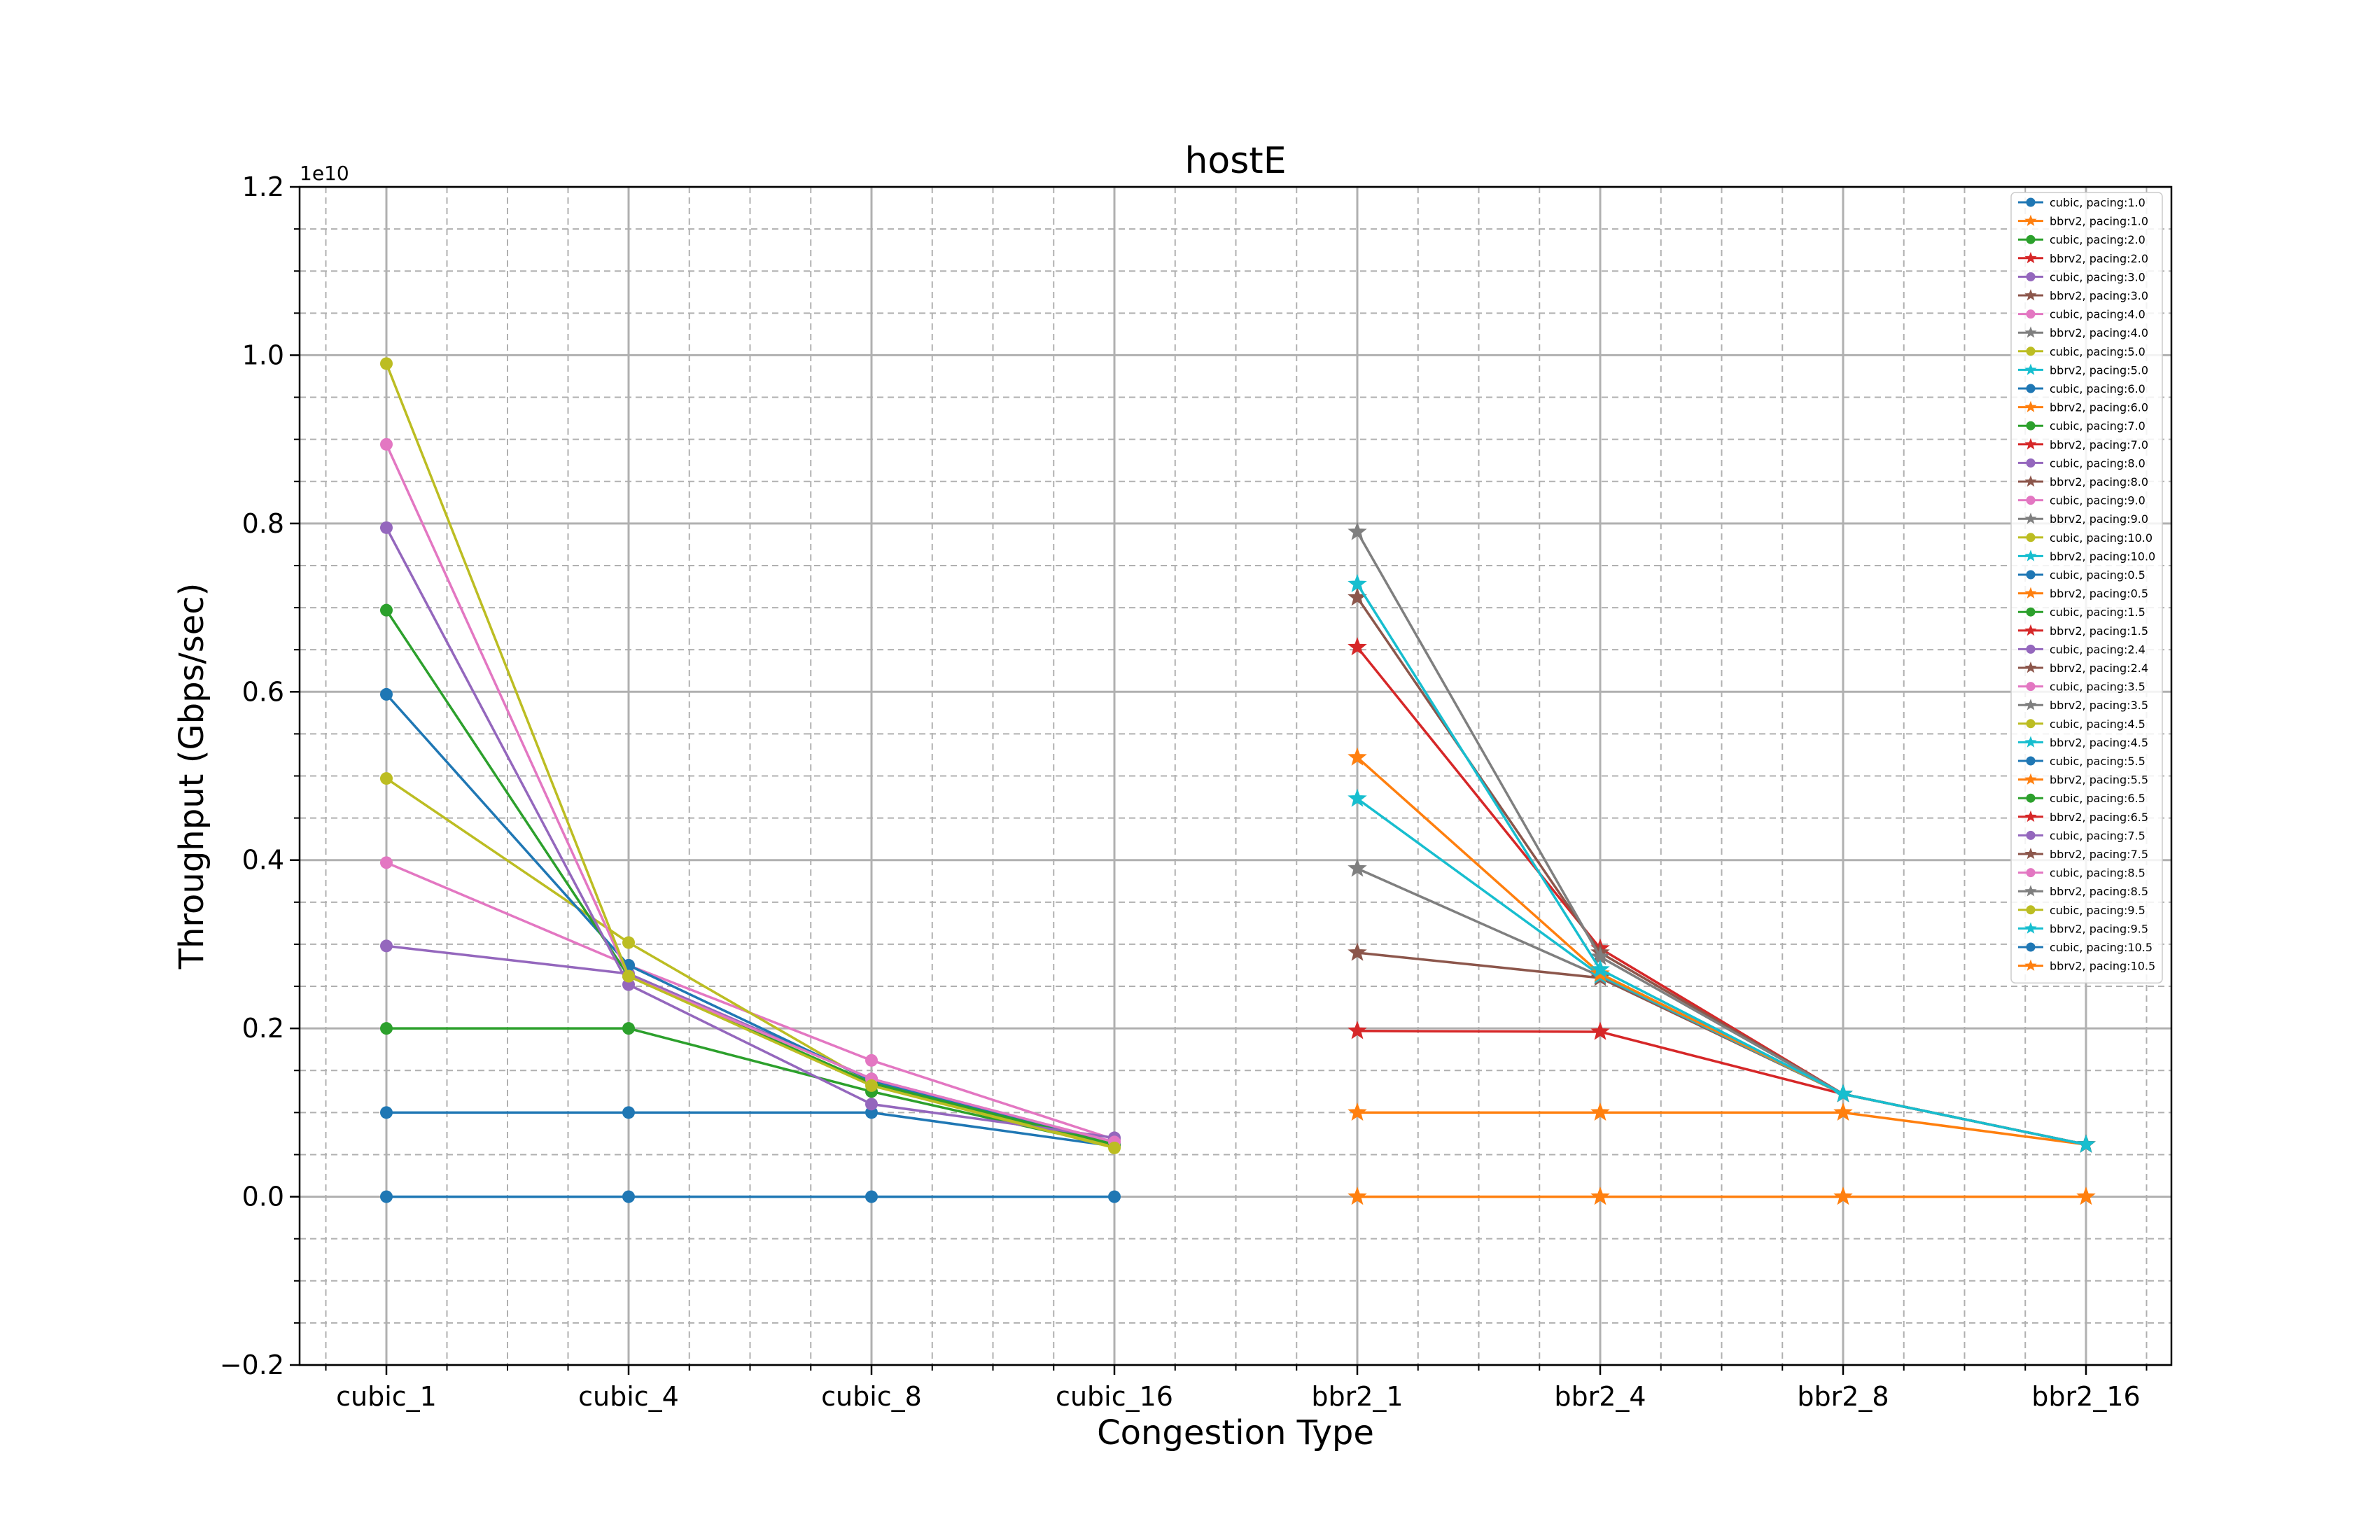 The height and width of the screenshot is (1540, 2380). What do you see at coordinates (191, 776) in the screenshot?
I see `y-axis-label: Throughput (Gbps/sec)` at bounding box center [191, 776].